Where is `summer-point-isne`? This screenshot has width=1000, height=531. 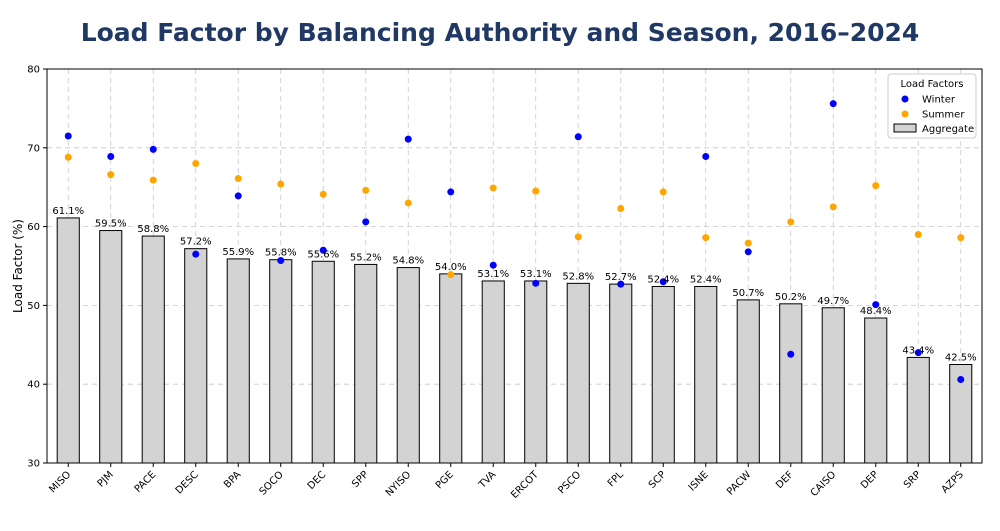 summer-point-isne is located at coordinates (706, 238).